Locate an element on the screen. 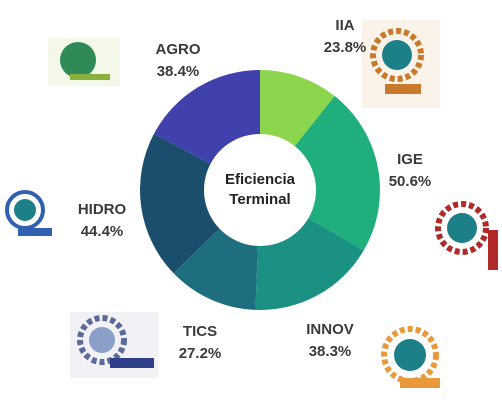 The width and height of the screenshot is (502, 408). value-label: 44.4% is located at coordinates (102, 231).